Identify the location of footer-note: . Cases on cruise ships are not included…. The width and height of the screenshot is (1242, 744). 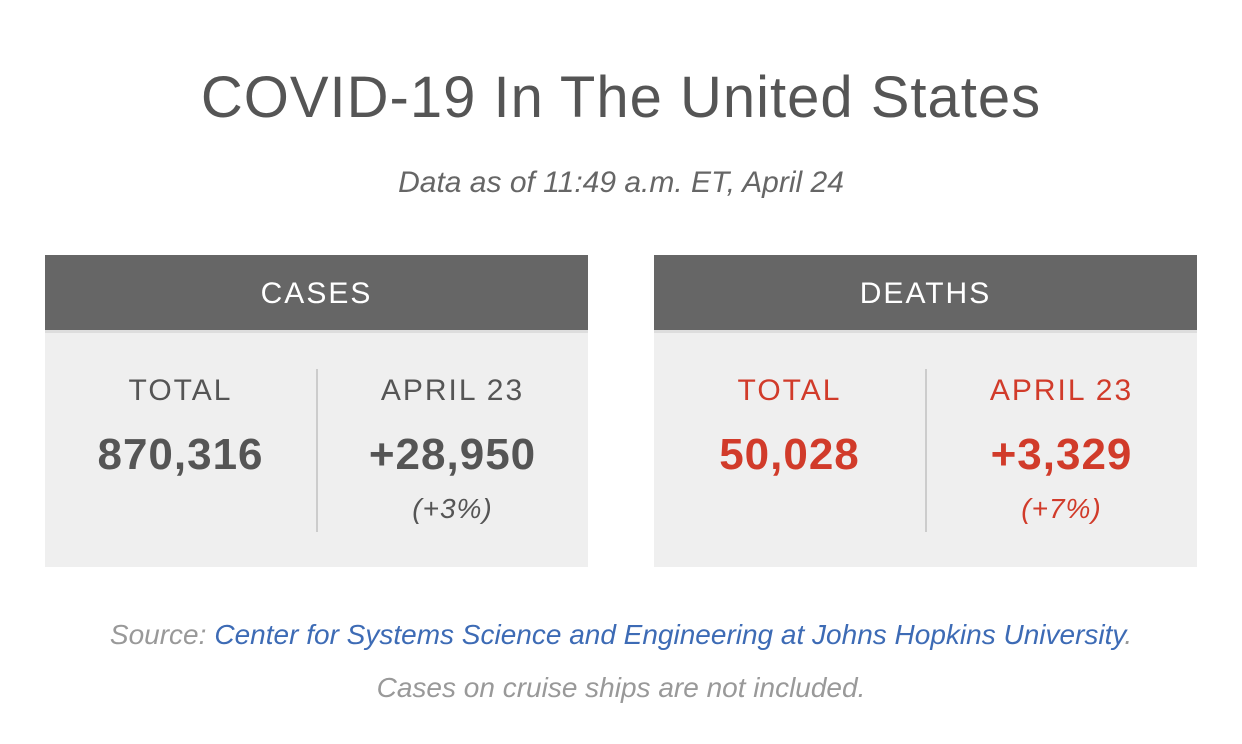
(754, 661).